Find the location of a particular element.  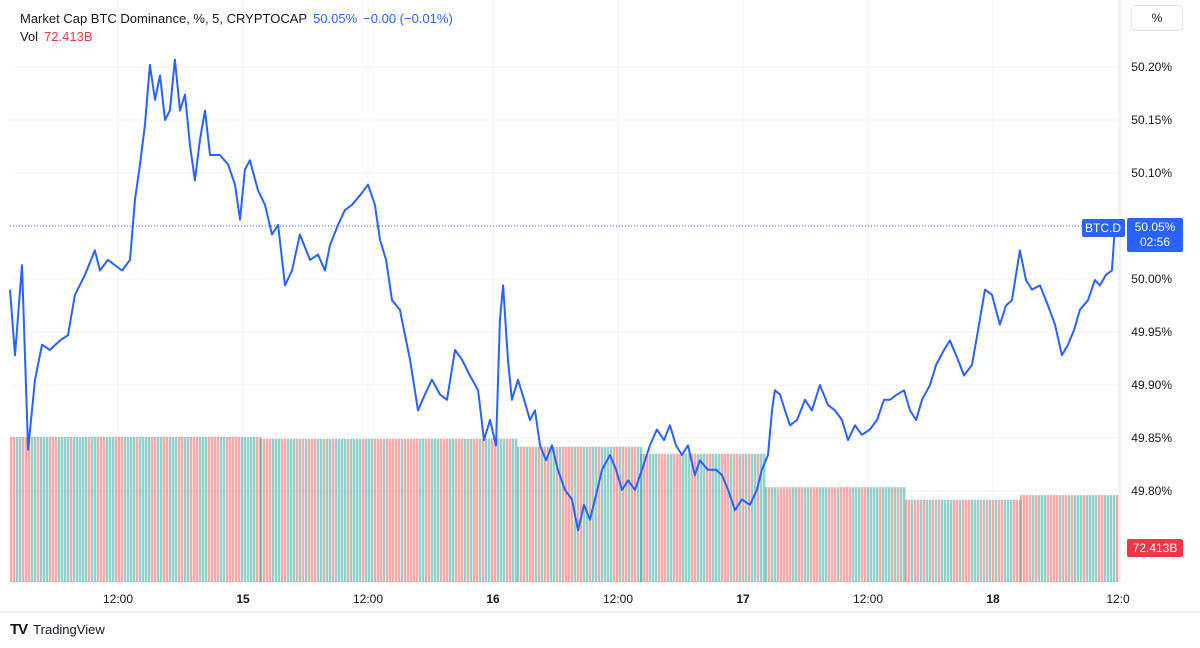

y-tick-label: 49.90% is located at coordinates (1151, 385).